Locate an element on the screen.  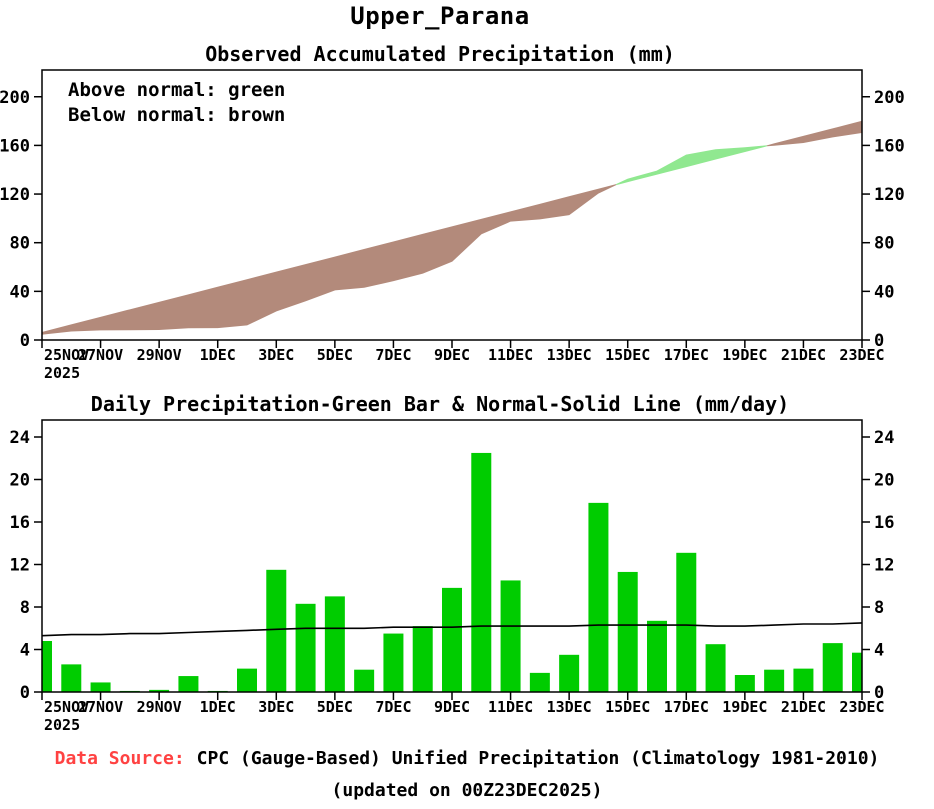
axis-tick-label: 16 is located at coordinates (884, 523).